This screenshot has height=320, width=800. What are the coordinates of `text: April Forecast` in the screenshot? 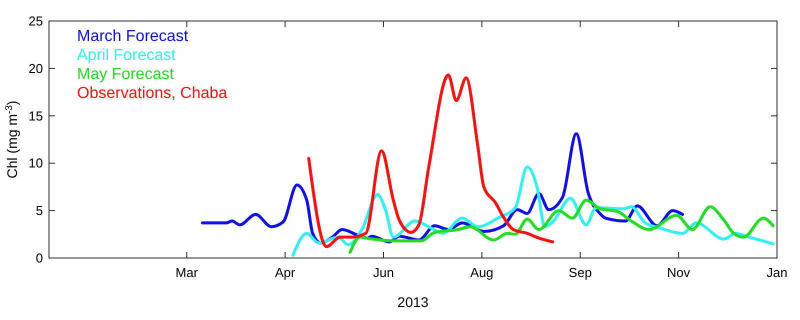 It's located at (126, 55).